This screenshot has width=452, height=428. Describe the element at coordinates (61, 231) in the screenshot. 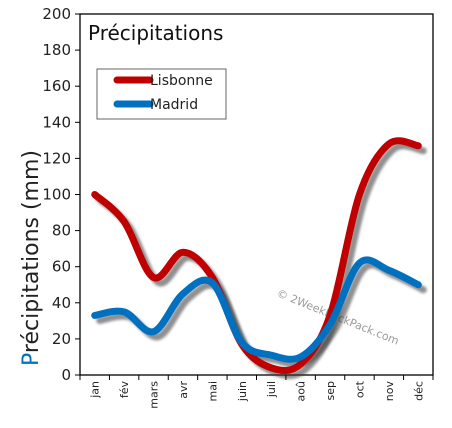

I see `y-tick-label: 80` at that location.